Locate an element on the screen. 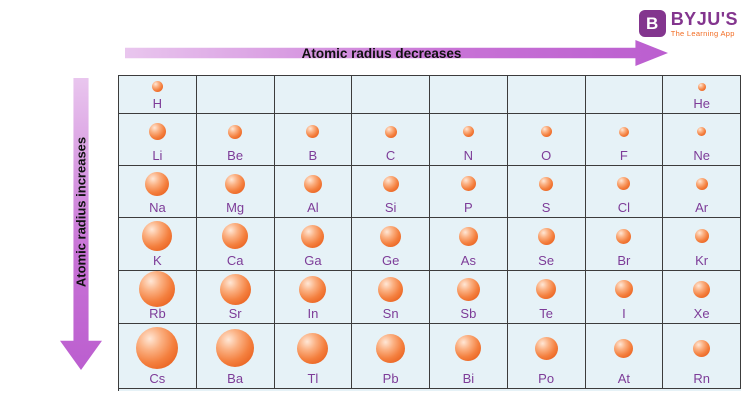 The height and width of the screenshot is (403, 750). element-cell: Sb is located at coordinates (469, 297).